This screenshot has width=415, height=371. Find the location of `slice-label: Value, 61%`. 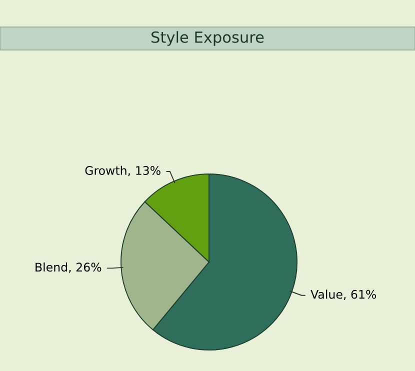

slice-label: Value, 61% is located at coordinates (343, 295).